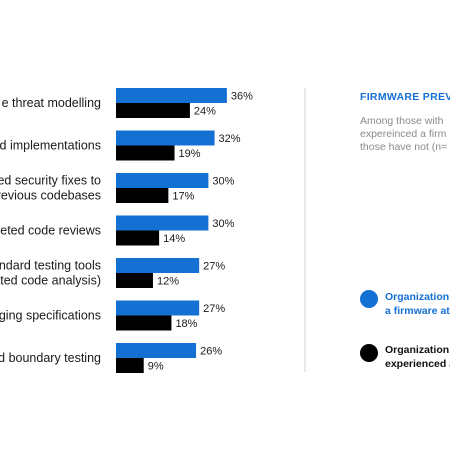  Describe the element at coordinates (205, 112) in the screenshot. I see `value-label-black-0: 24%` at that location.